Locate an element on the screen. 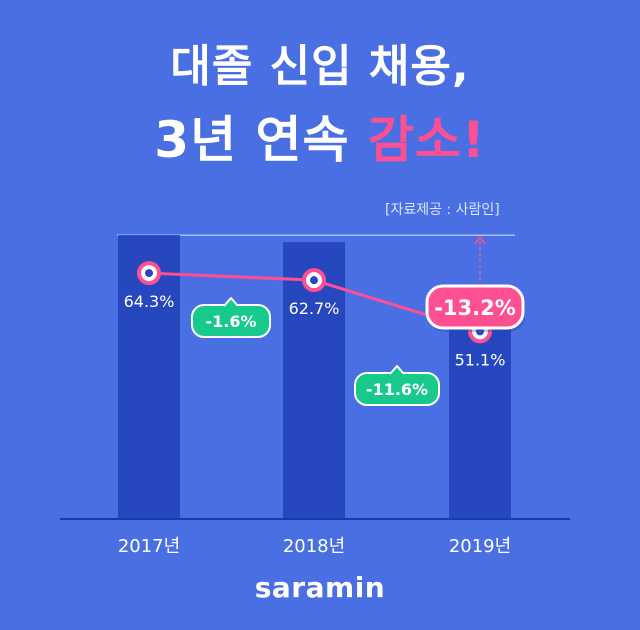 This screenshot has width=640, height=630. title-highlight: 감소! is located at coordinates (426, 140).